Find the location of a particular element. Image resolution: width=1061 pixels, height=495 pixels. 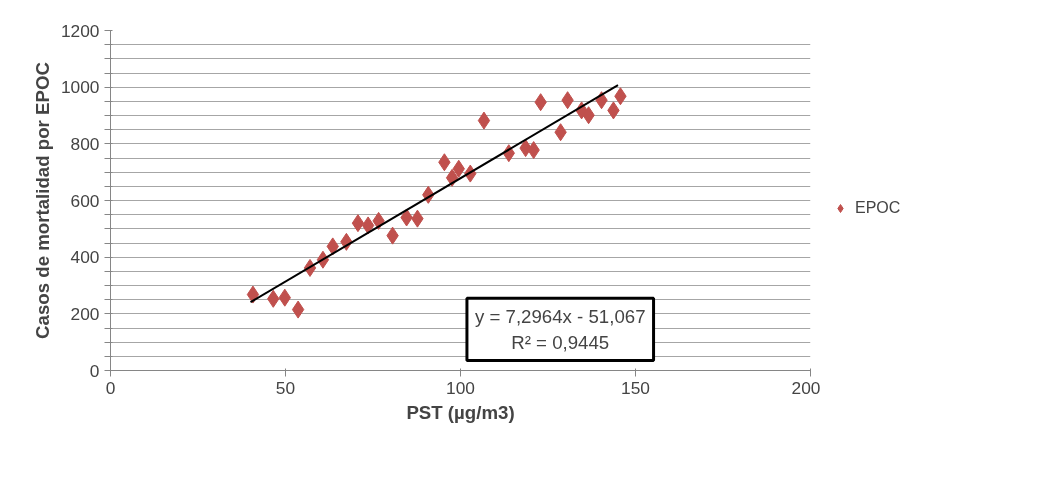

y-tick-label: 1200 is located at coordinates (80, 30).